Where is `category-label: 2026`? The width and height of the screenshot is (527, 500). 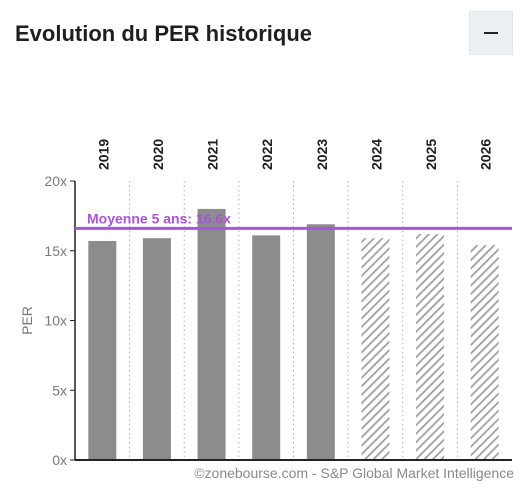
category-label: 2026 is located at coordinates (486, 154).